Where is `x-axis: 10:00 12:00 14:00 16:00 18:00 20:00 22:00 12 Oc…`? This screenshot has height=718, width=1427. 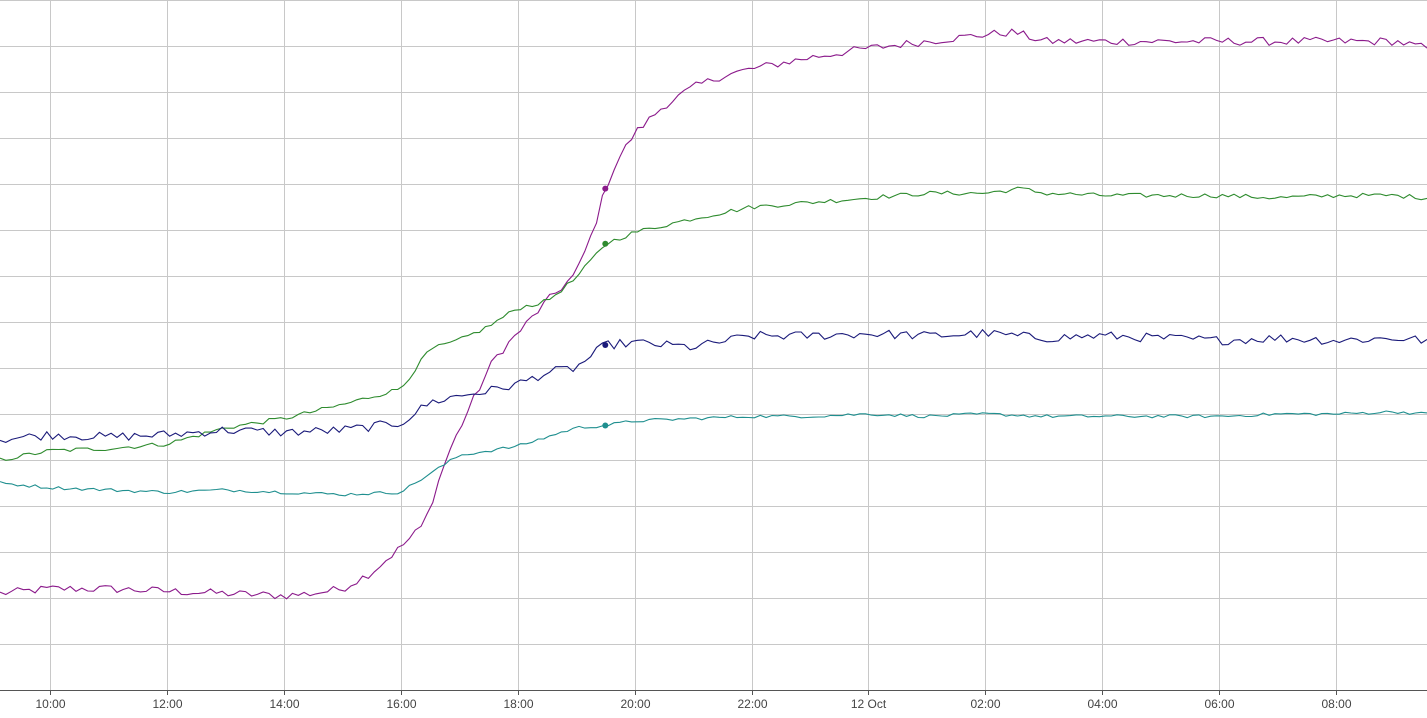
x-axis: 10:00 12:00 14:00 16:00 18:00 20:00 22:00 12 Oc… is located at coordinates (713, 700).